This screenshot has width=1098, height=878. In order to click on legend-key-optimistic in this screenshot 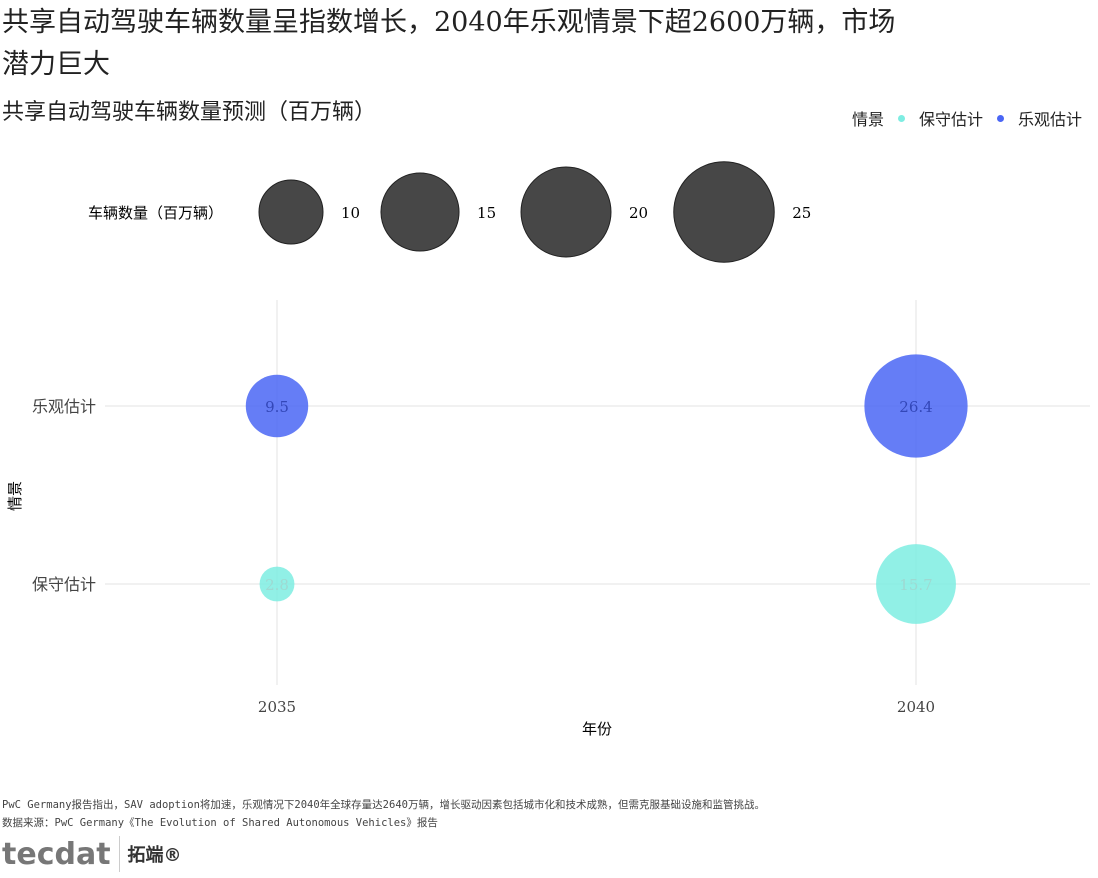, I will do `click(1000, 118)`.